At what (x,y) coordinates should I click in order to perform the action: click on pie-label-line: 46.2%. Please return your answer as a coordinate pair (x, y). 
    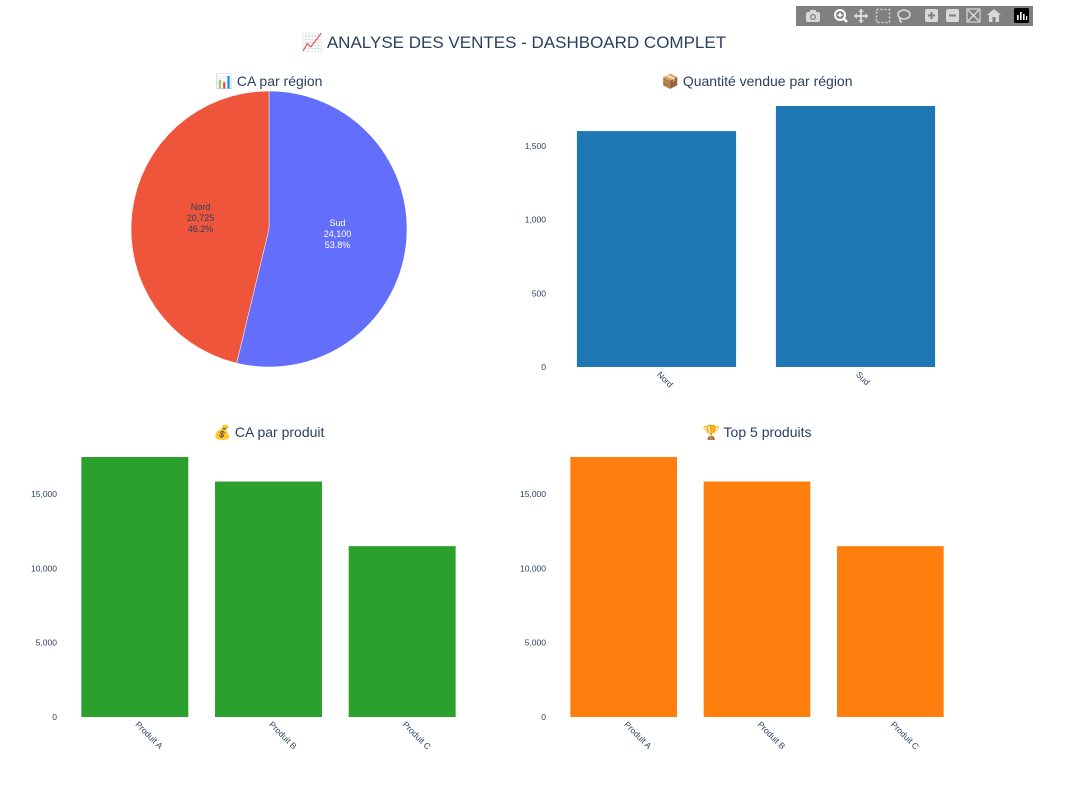
    Looking at the image, I should click on (201, 229).